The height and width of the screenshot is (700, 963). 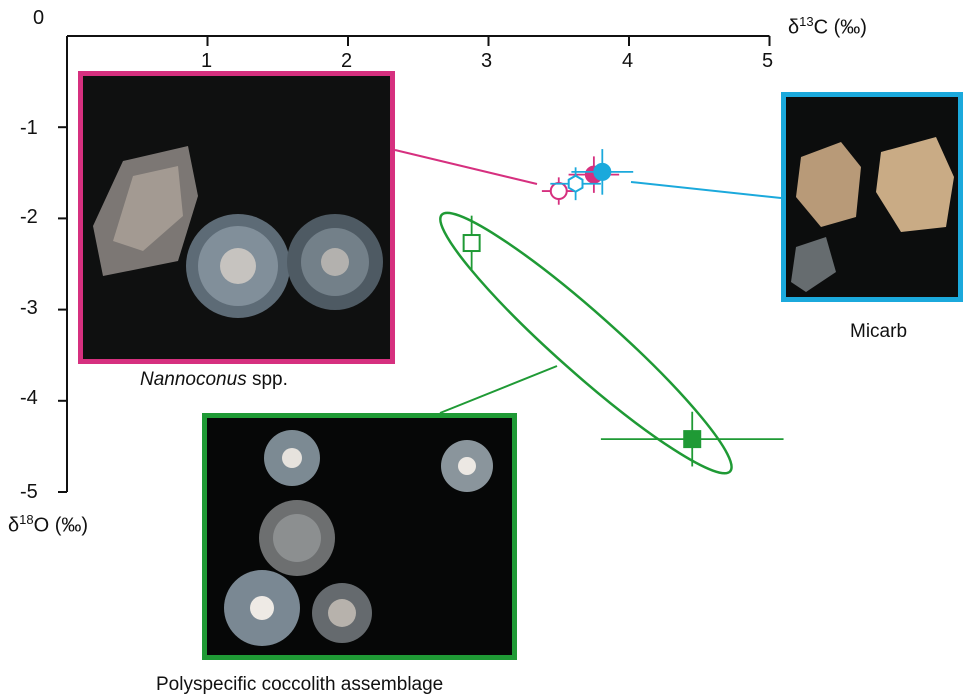 What do you see at coordinates (872, 197) in the screenshot?
I see `micarb-photomicrograph` at bounding box center [872, 197].